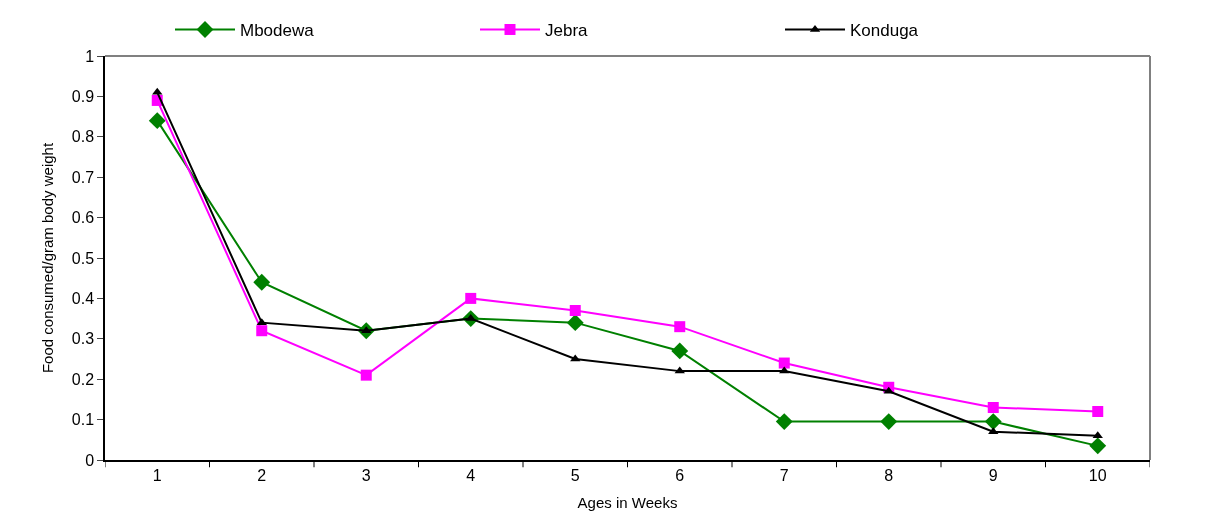 The height and width of the screenshot is (522, 1220). I want to click on y-tick-label: 0.4, so click(83, 298).